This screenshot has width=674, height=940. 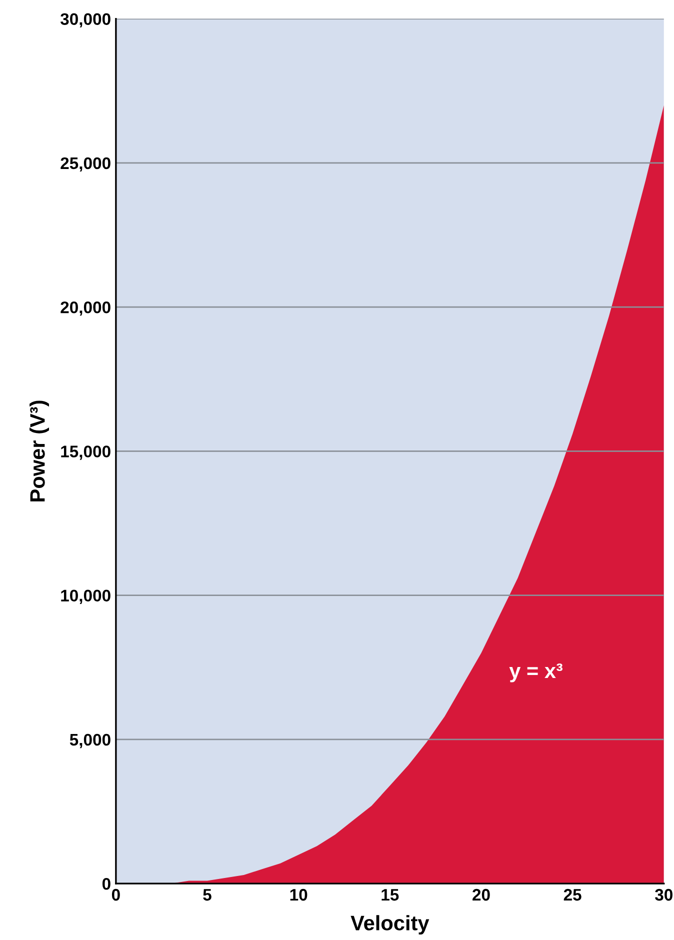 I want to click on x-tick-label: 0, so click(x=116, y=894).